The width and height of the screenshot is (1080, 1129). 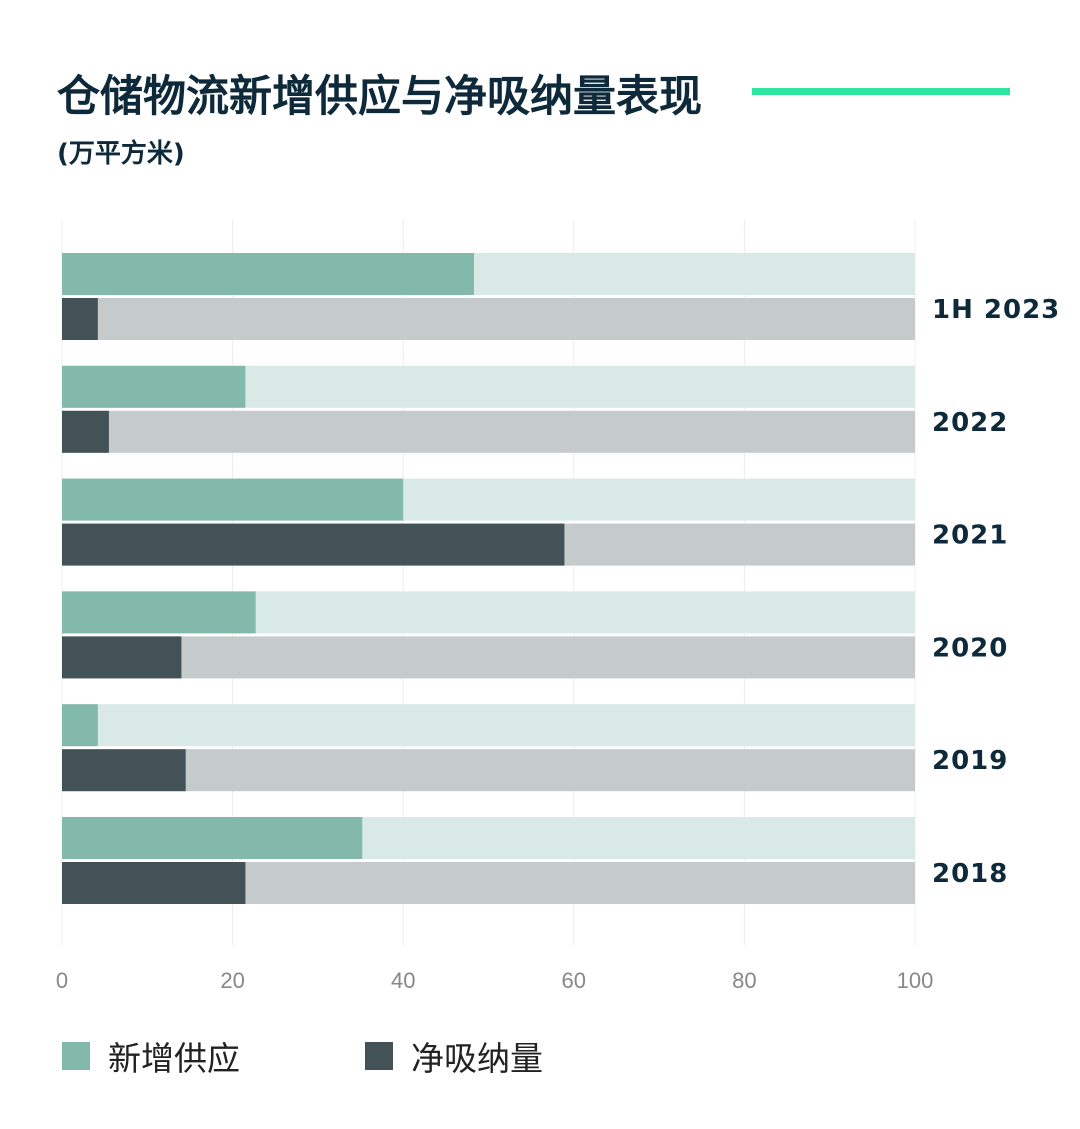 I want to click on chart-subtitle: (万平方米), so click(x=121, y=154).